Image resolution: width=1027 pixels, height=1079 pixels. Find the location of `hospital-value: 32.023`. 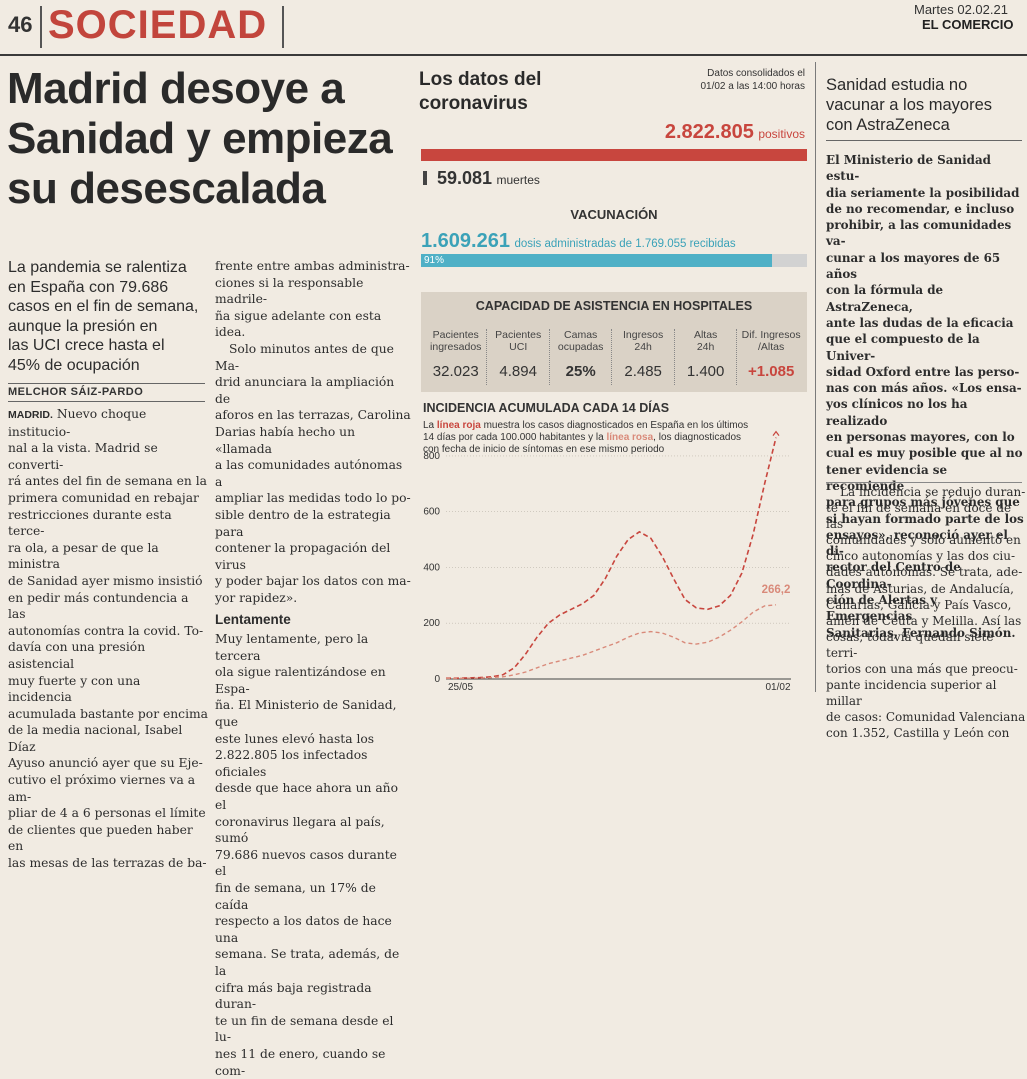

hospital-value: 32.023 is located at coordinates (455, 371).